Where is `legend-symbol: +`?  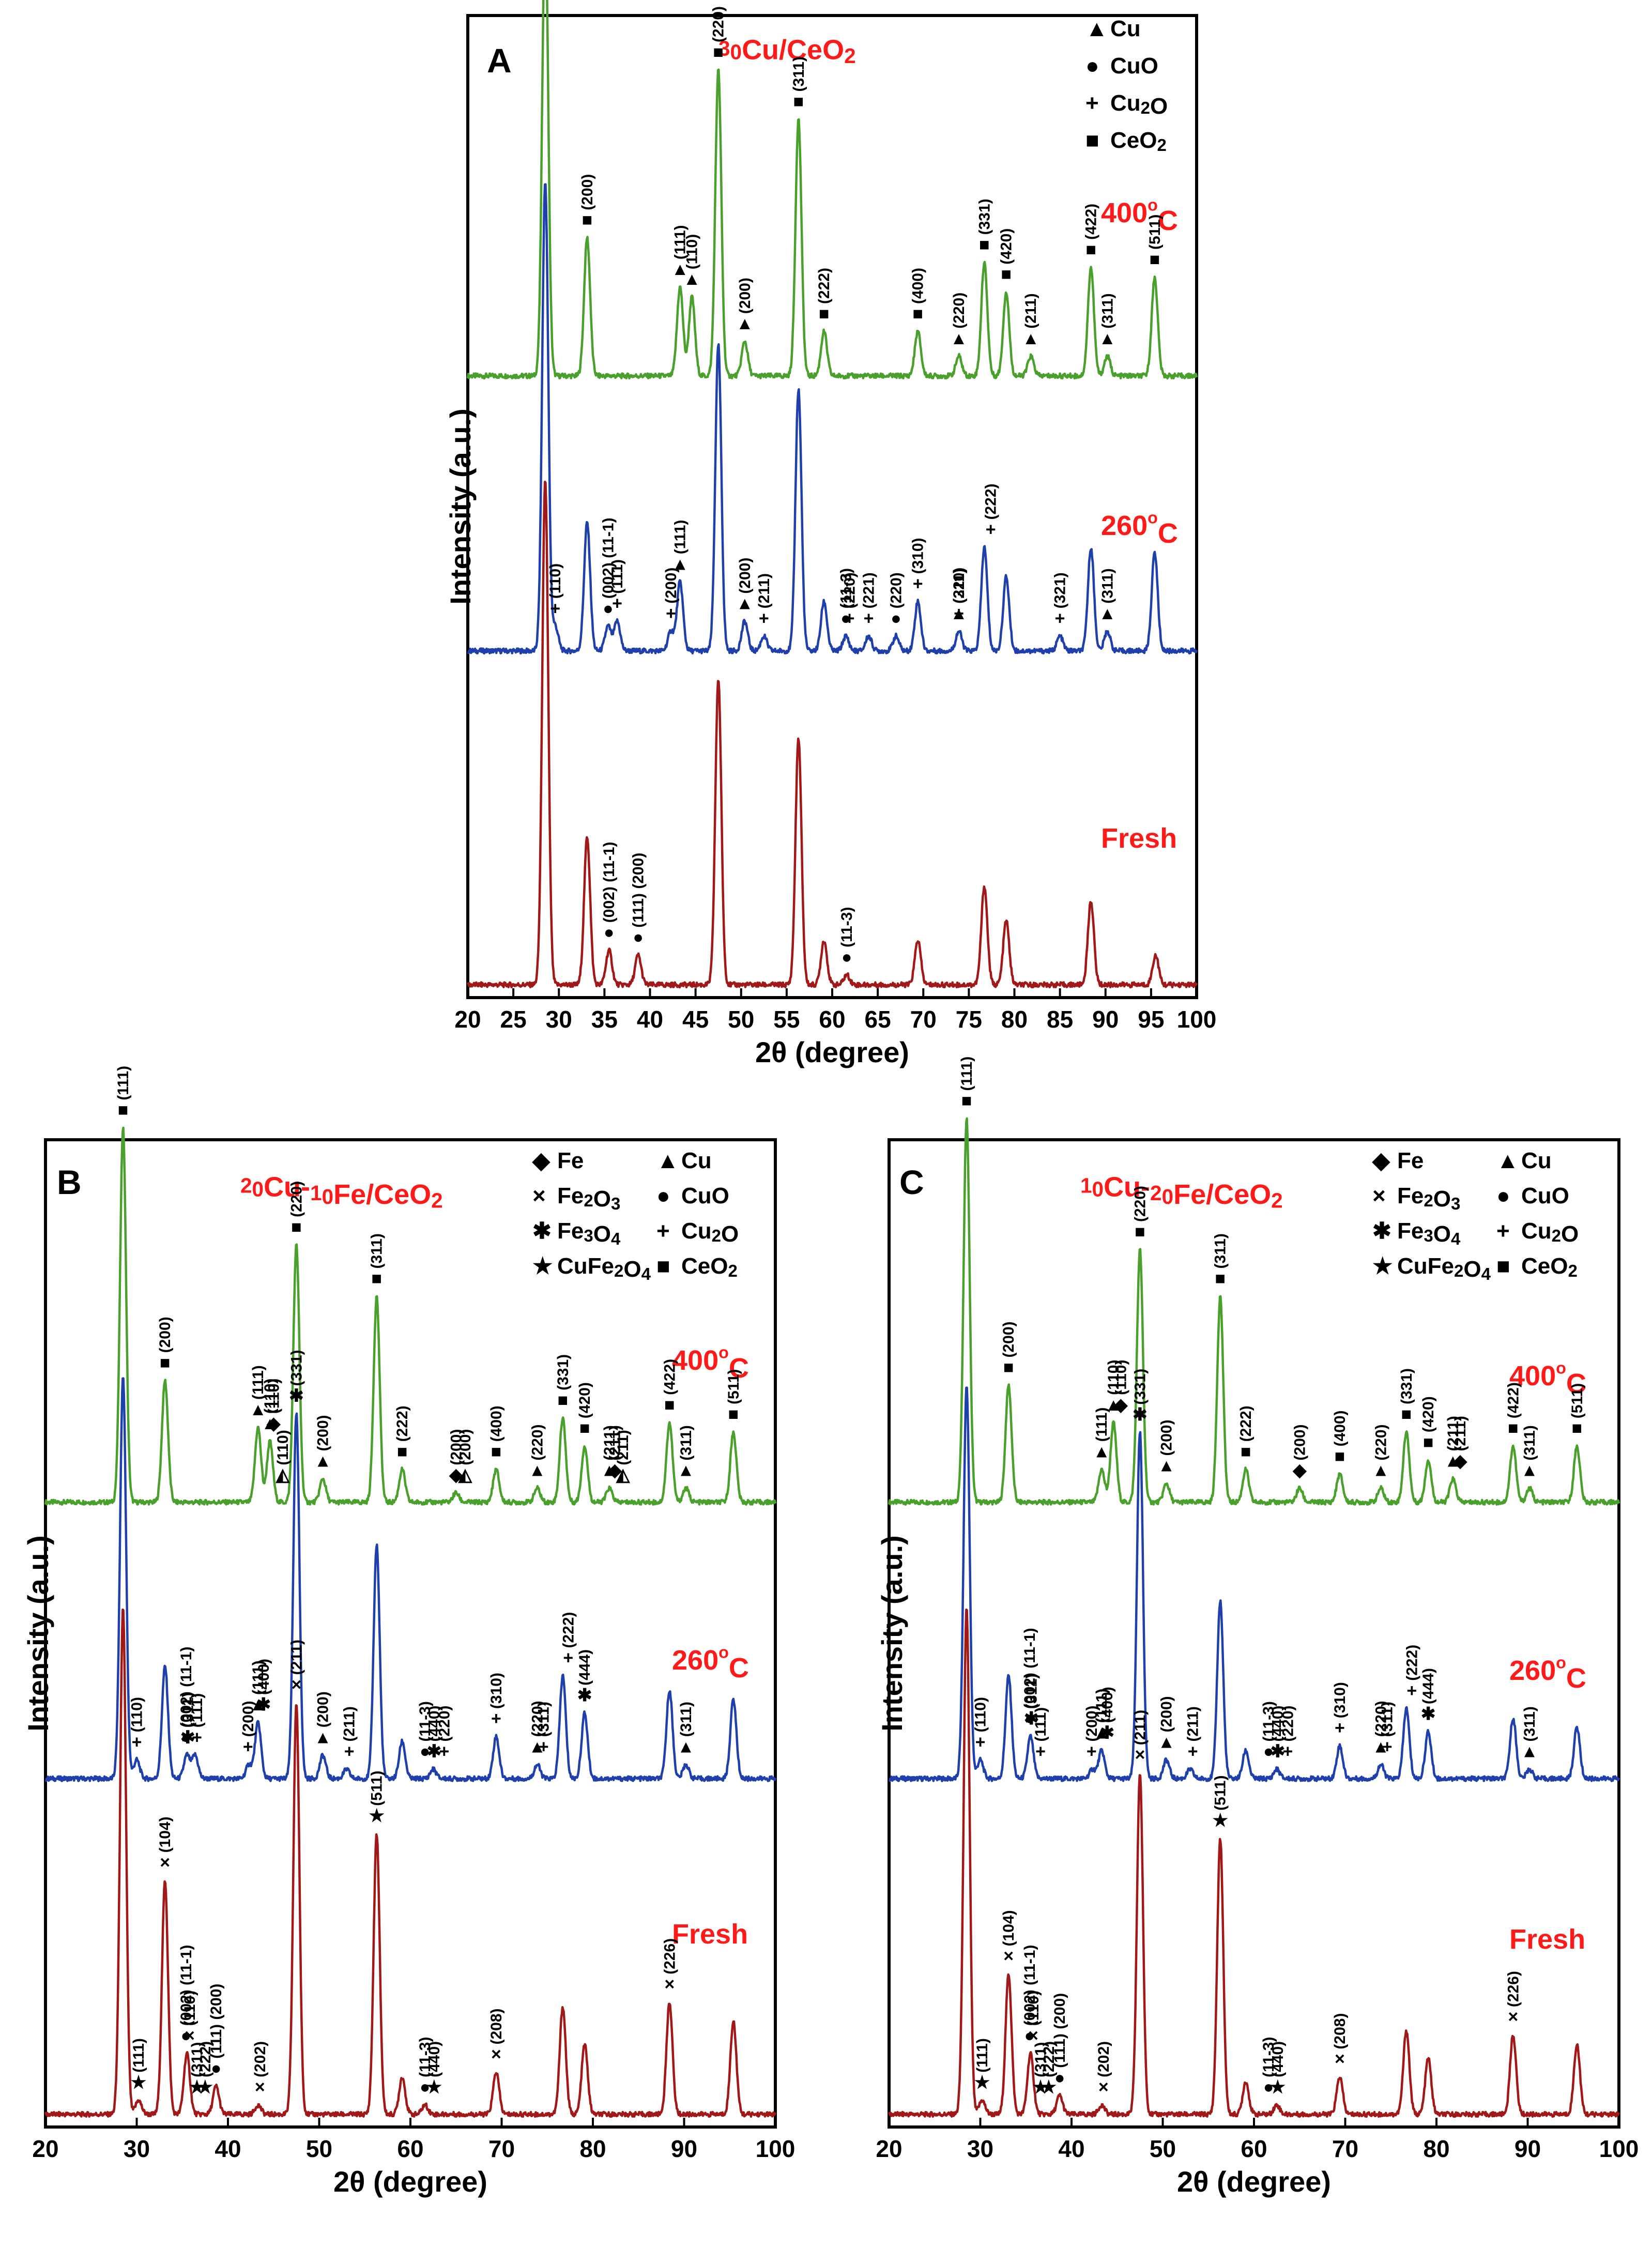 legend-symbol: + is located at coordinates (1092, 103).